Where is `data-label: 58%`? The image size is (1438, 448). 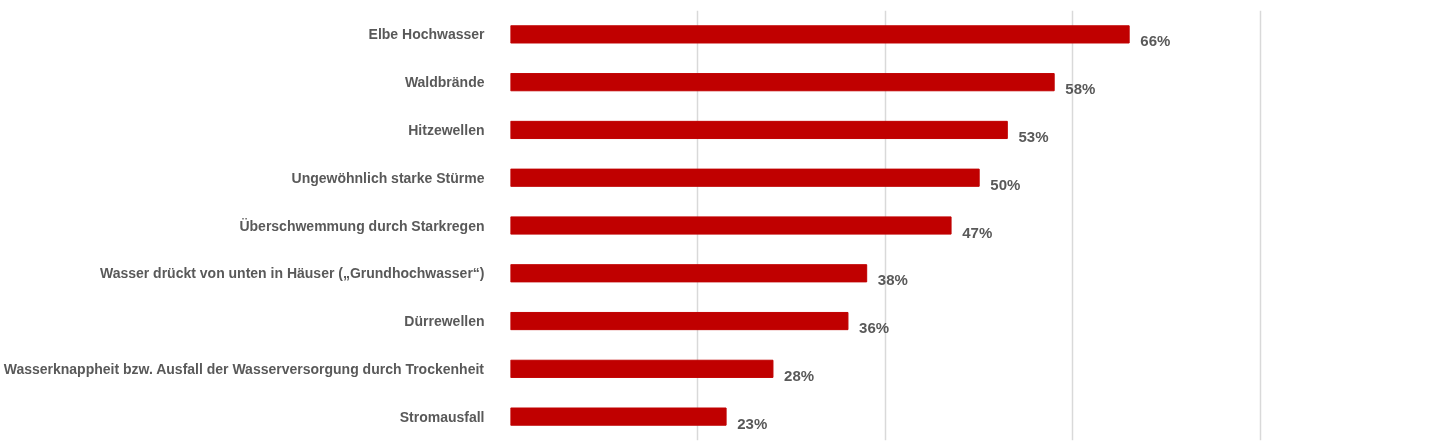
data-label: 58% is located at coordinates (1080, 89).